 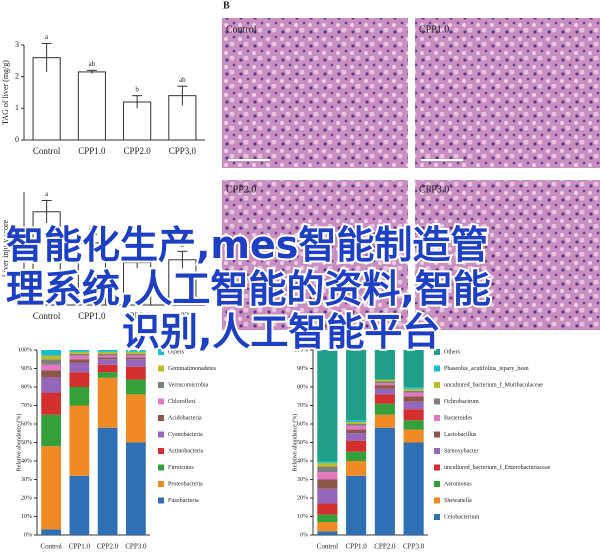 What do you see at coordinates (458, 418) in the screenshot?
I see `legend-label: Bacteroides` at bounding box center [458, 418].